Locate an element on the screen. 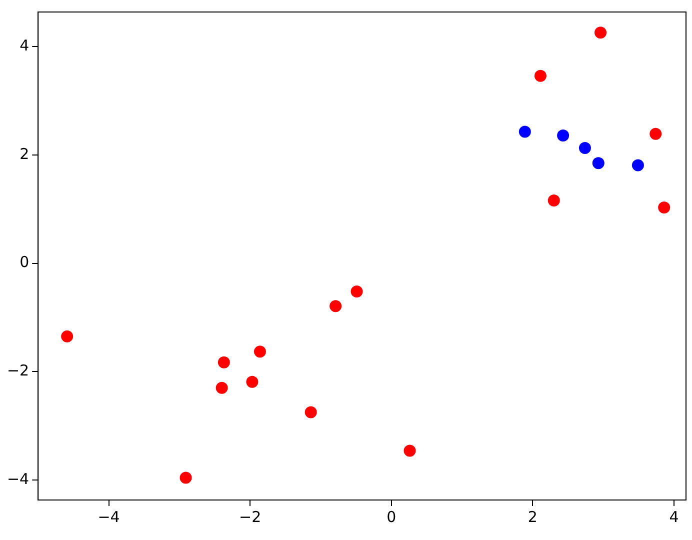 The height and width of the screenshot is (540, 692). x-tick-label: 0 is located at coordinates (391, 517).